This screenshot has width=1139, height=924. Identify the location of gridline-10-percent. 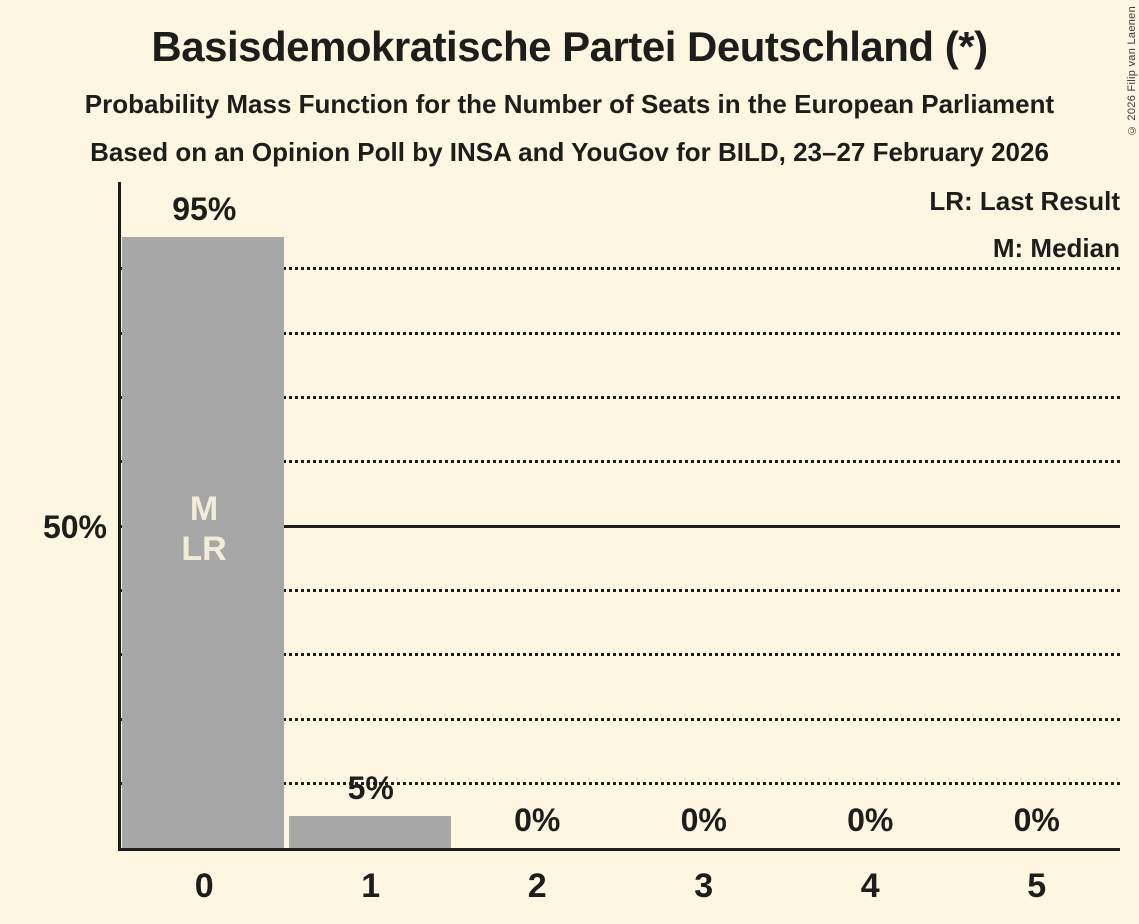
(620, 784).